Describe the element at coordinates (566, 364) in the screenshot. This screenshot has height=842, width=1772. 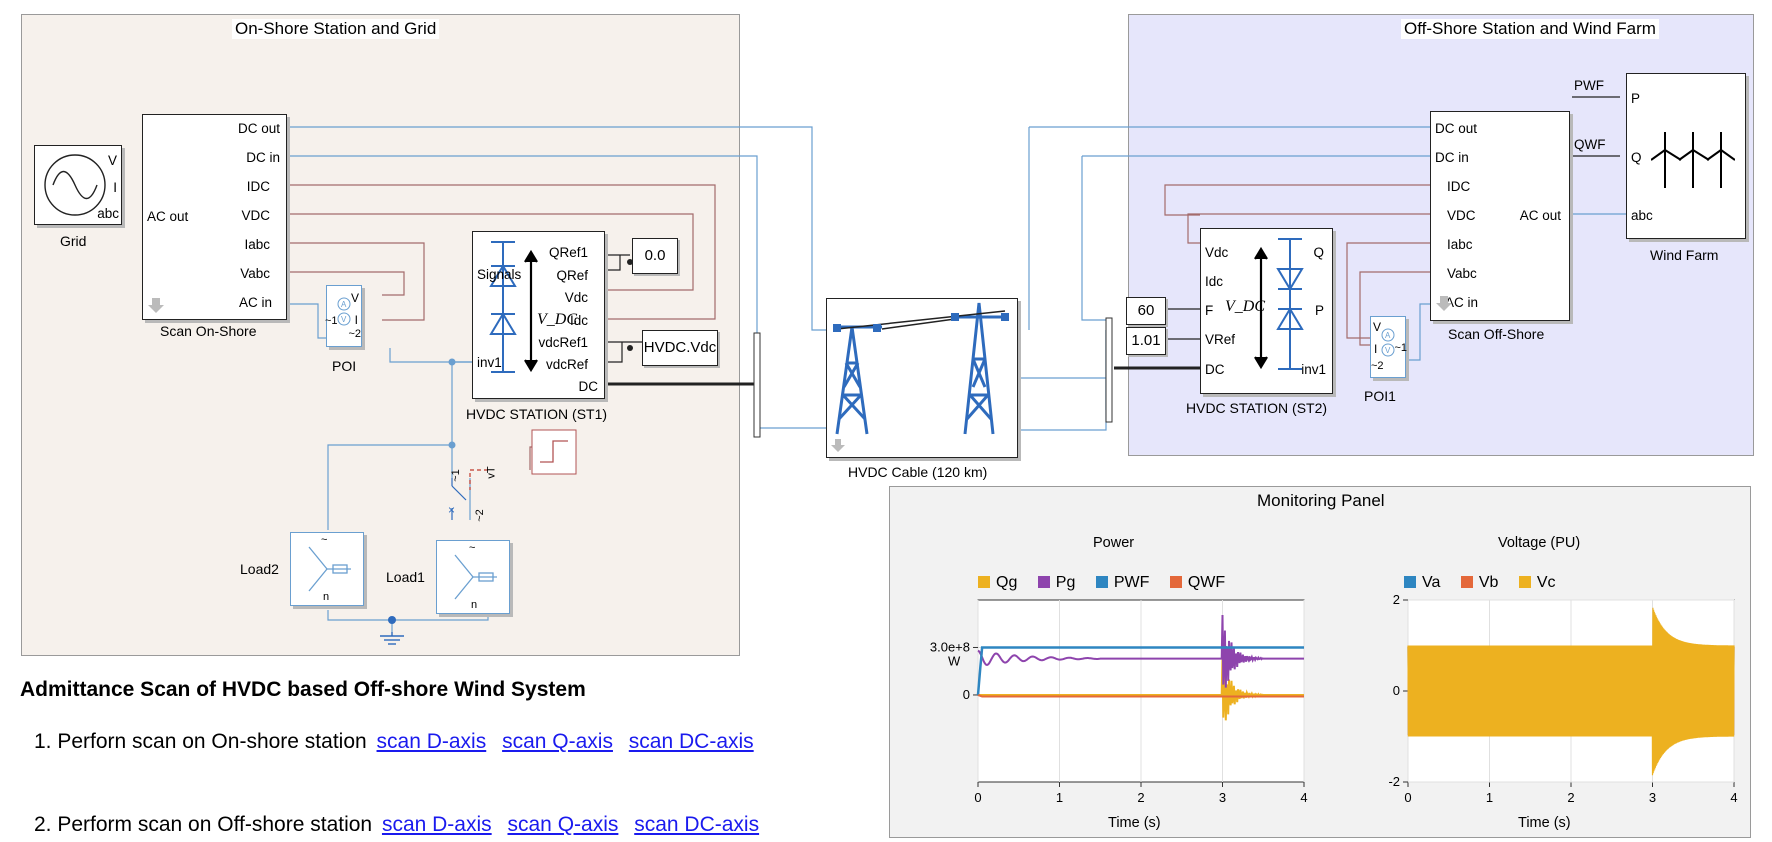
I see `st1-port-vdcref: vdcRef` at that location.